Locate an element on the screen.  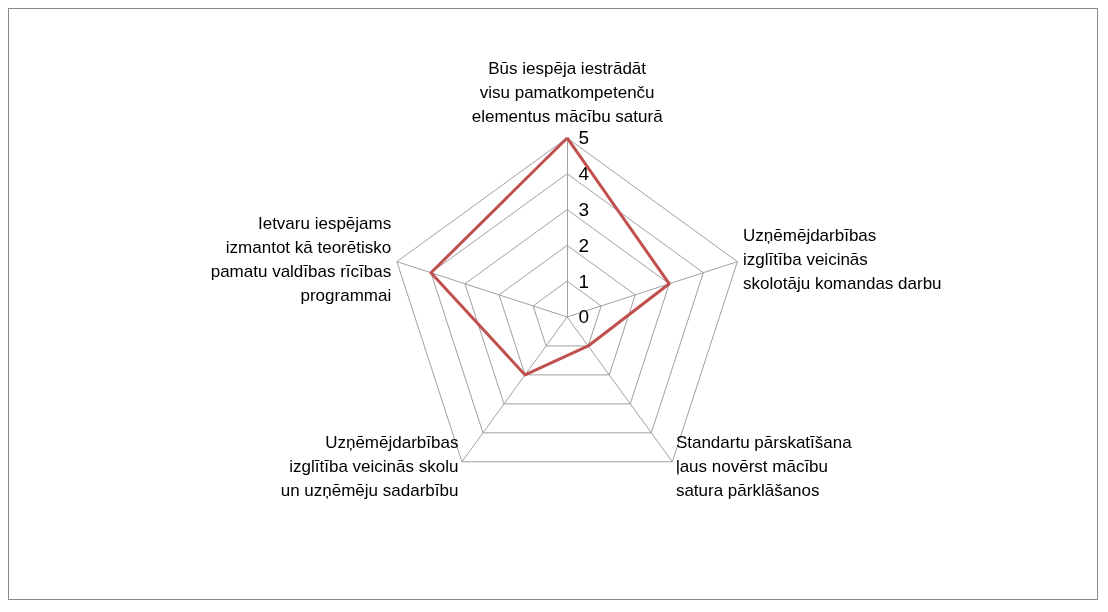
y-tick-label: 0 is located at coordinates (584, 317).